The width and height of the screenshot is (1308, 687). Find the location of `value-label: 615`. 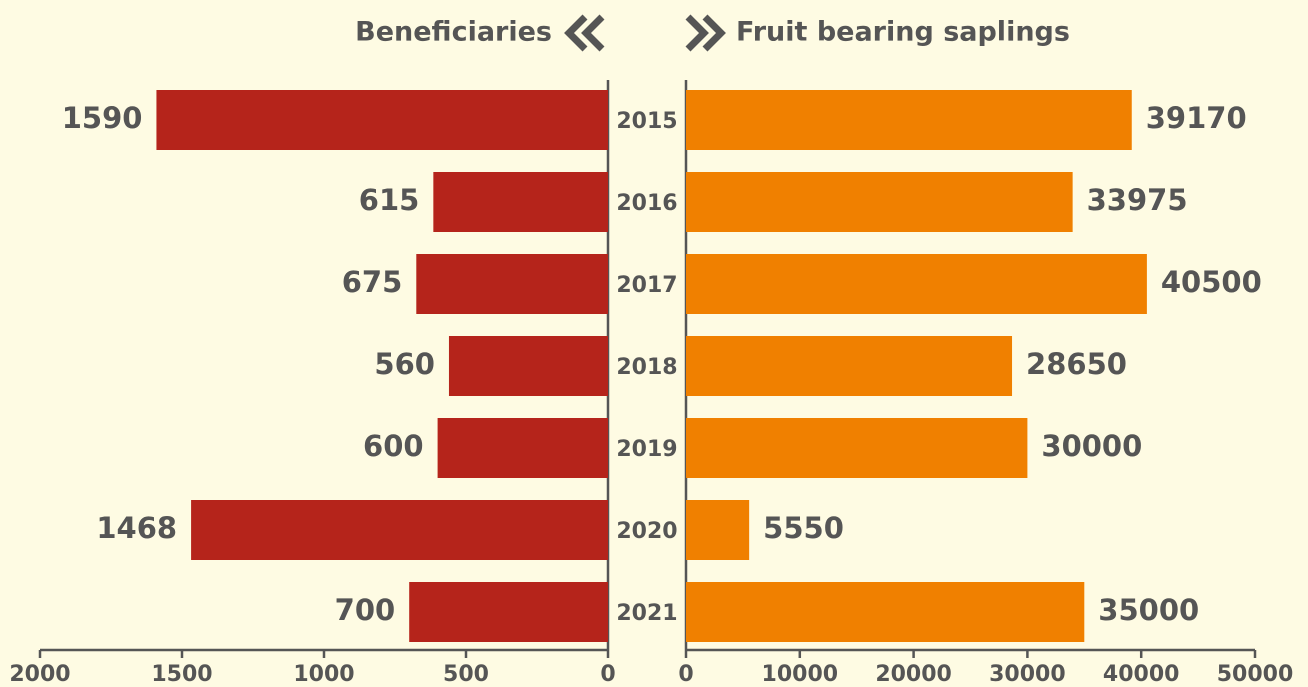

value-label: 615 is located at coordinates (389, 200).